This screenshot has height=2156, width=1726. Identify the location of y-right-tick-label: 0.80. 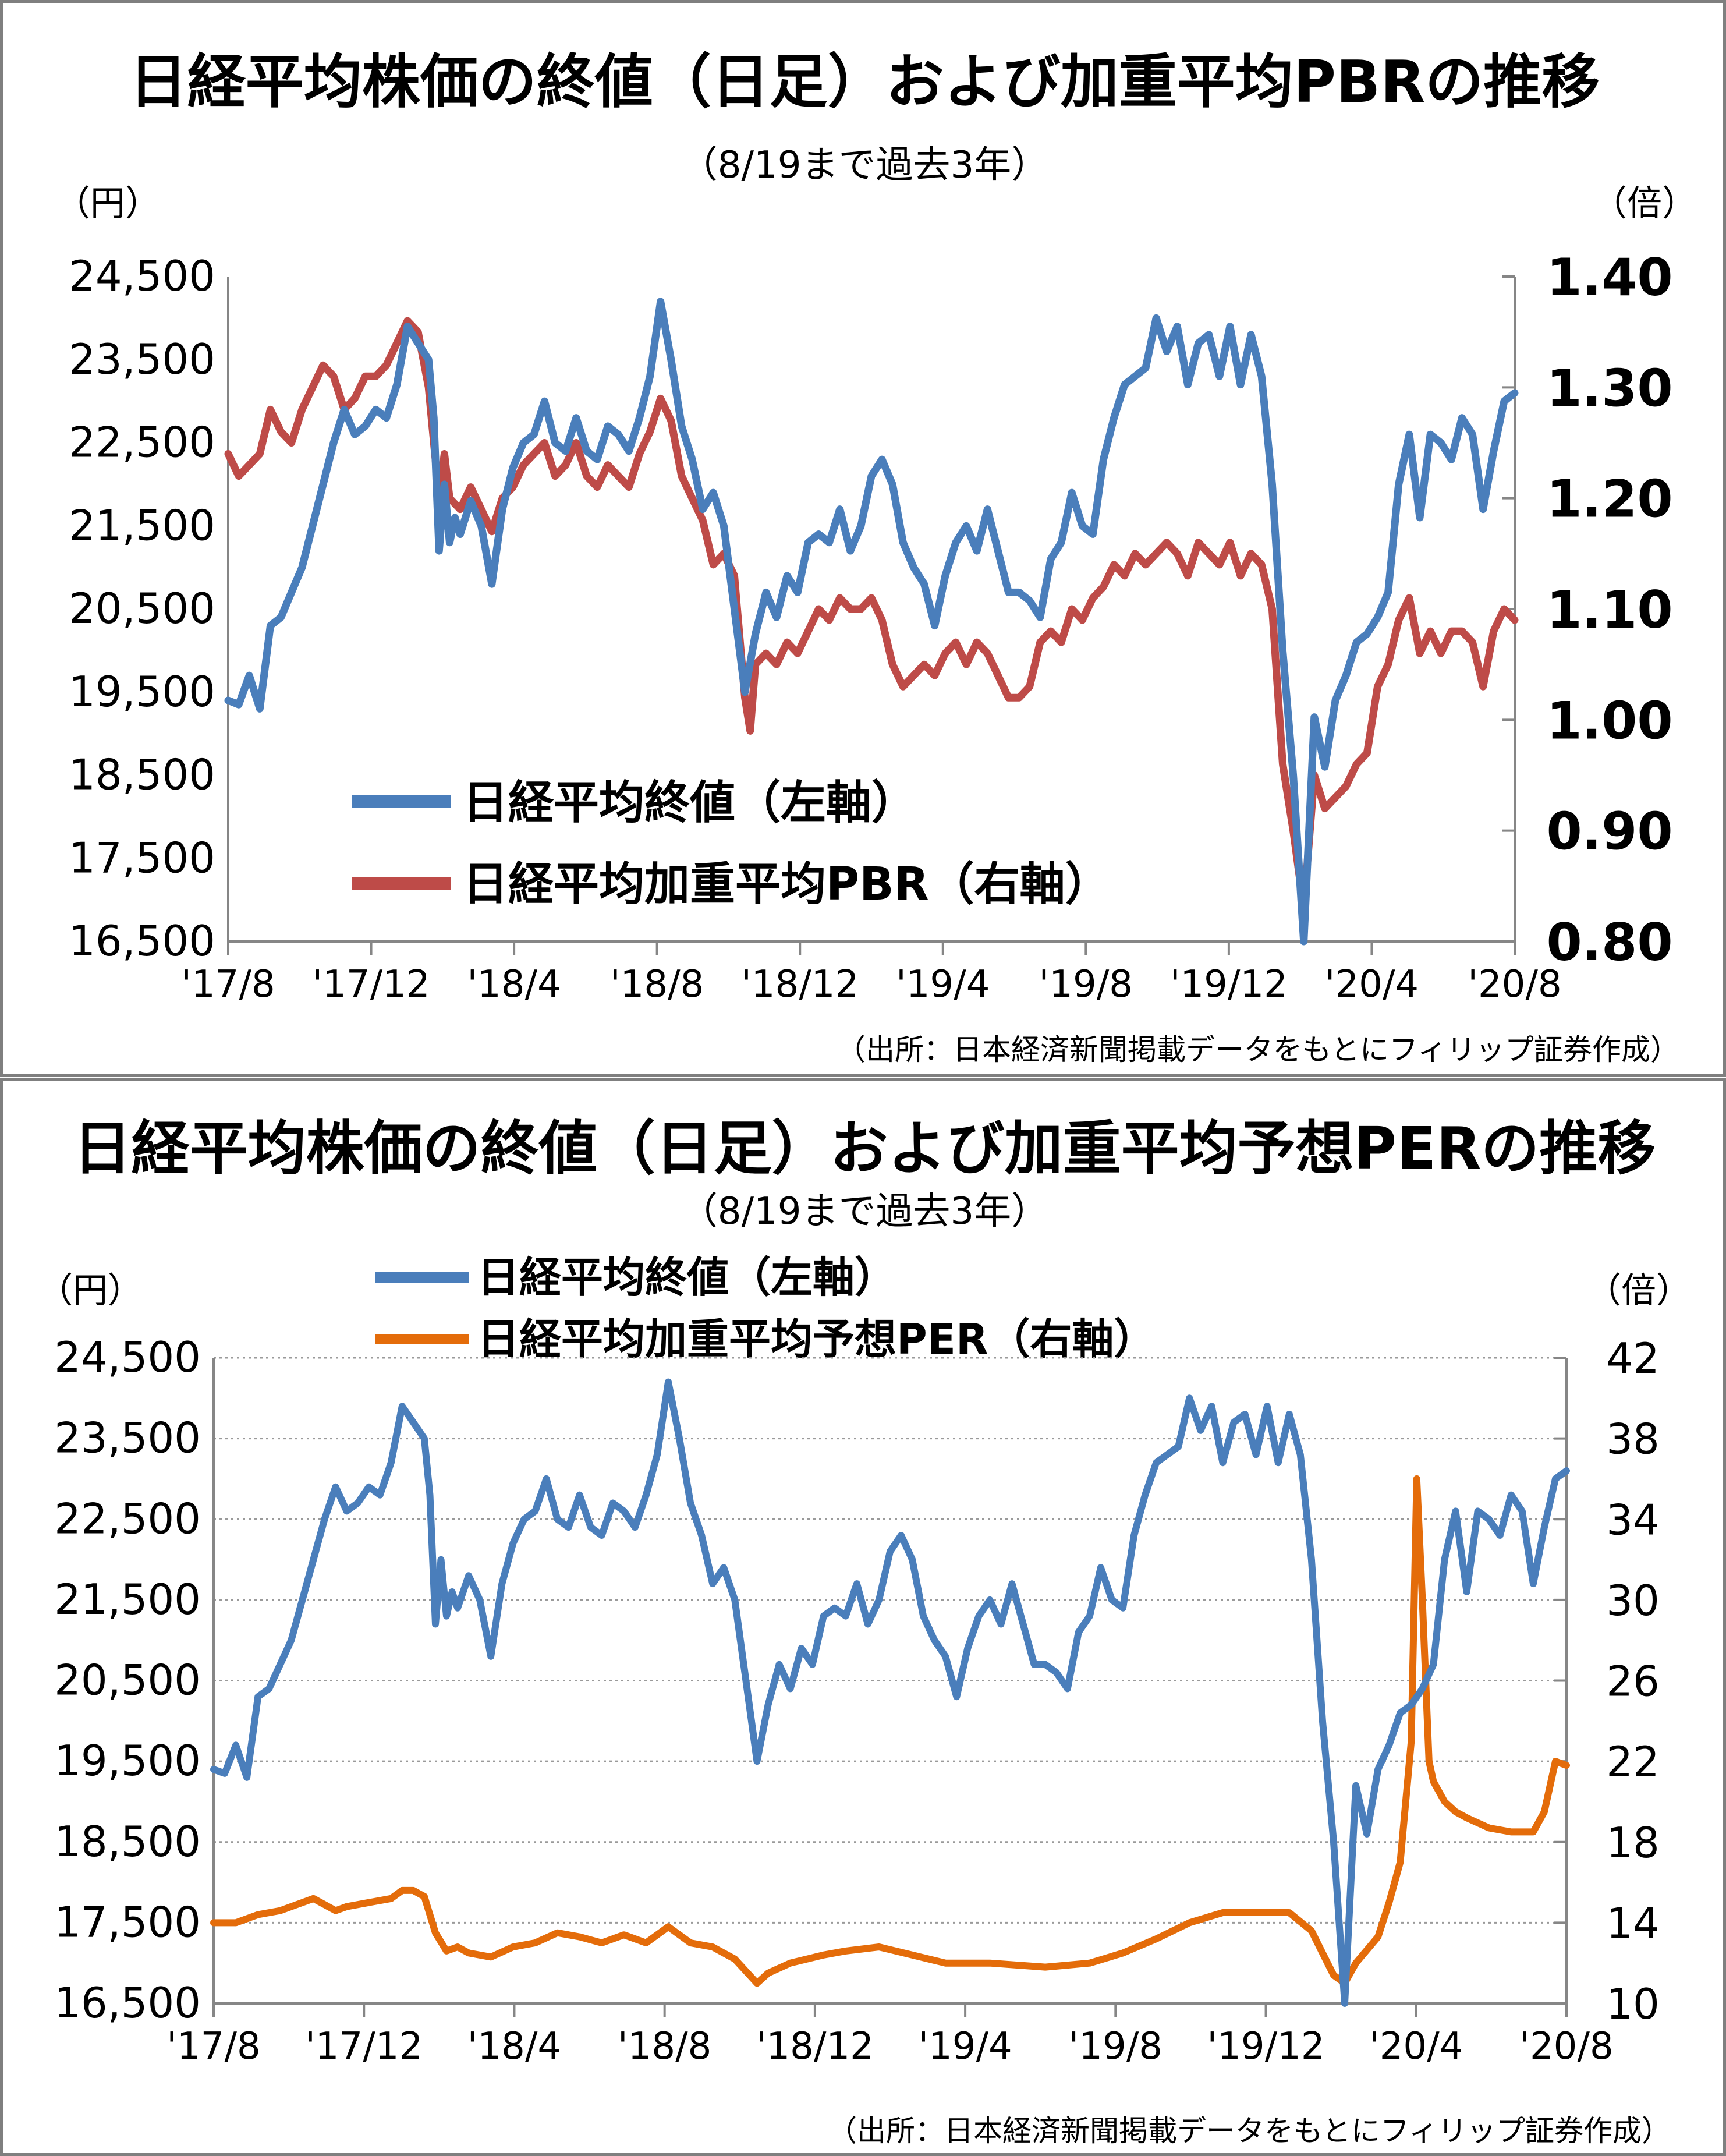
(1609, 942).